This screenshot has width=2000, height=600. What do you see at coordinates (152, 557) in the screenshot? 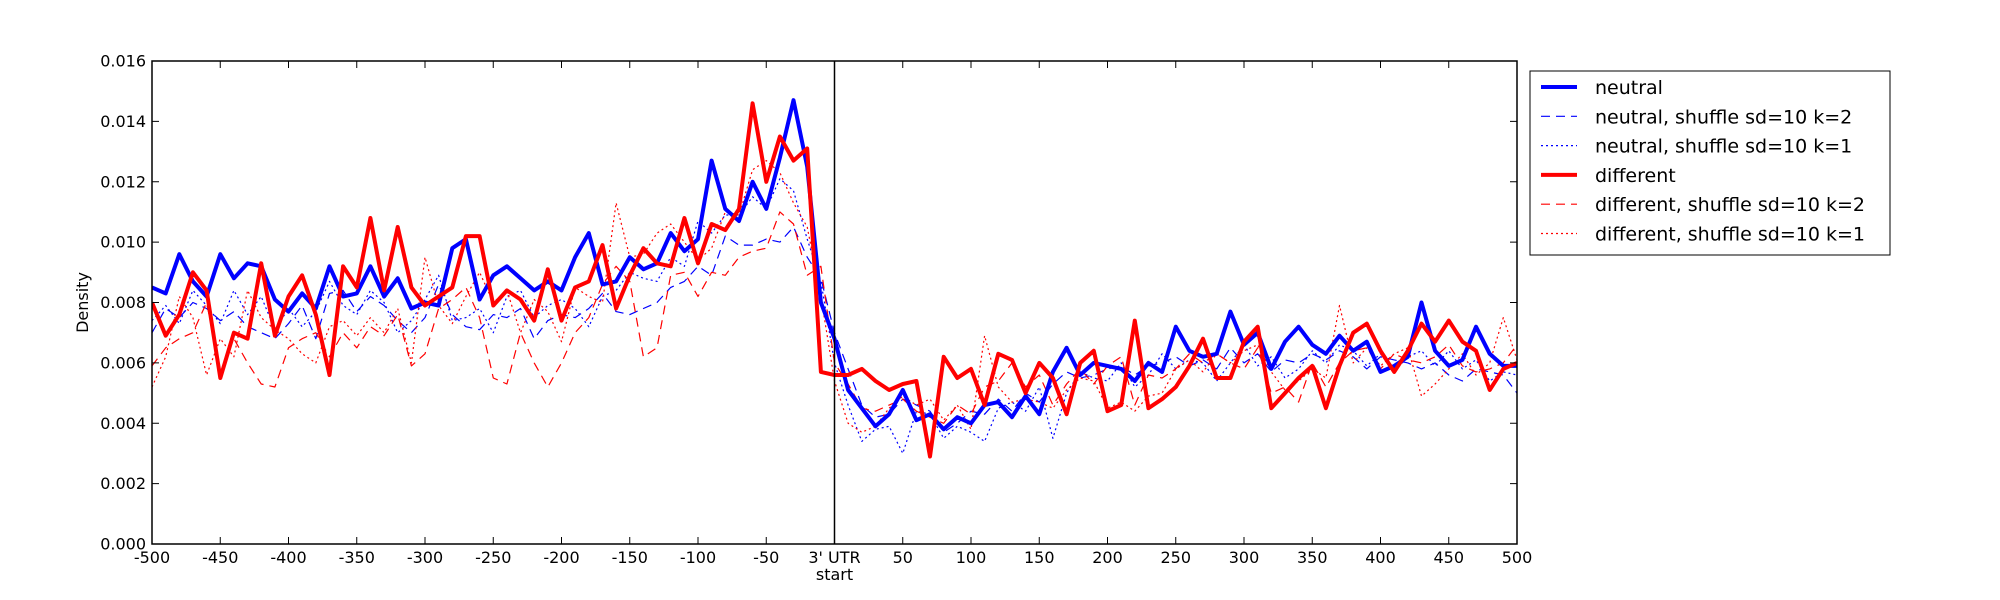
I see `x-tick-label: -500` at bounding box center [152, 557].